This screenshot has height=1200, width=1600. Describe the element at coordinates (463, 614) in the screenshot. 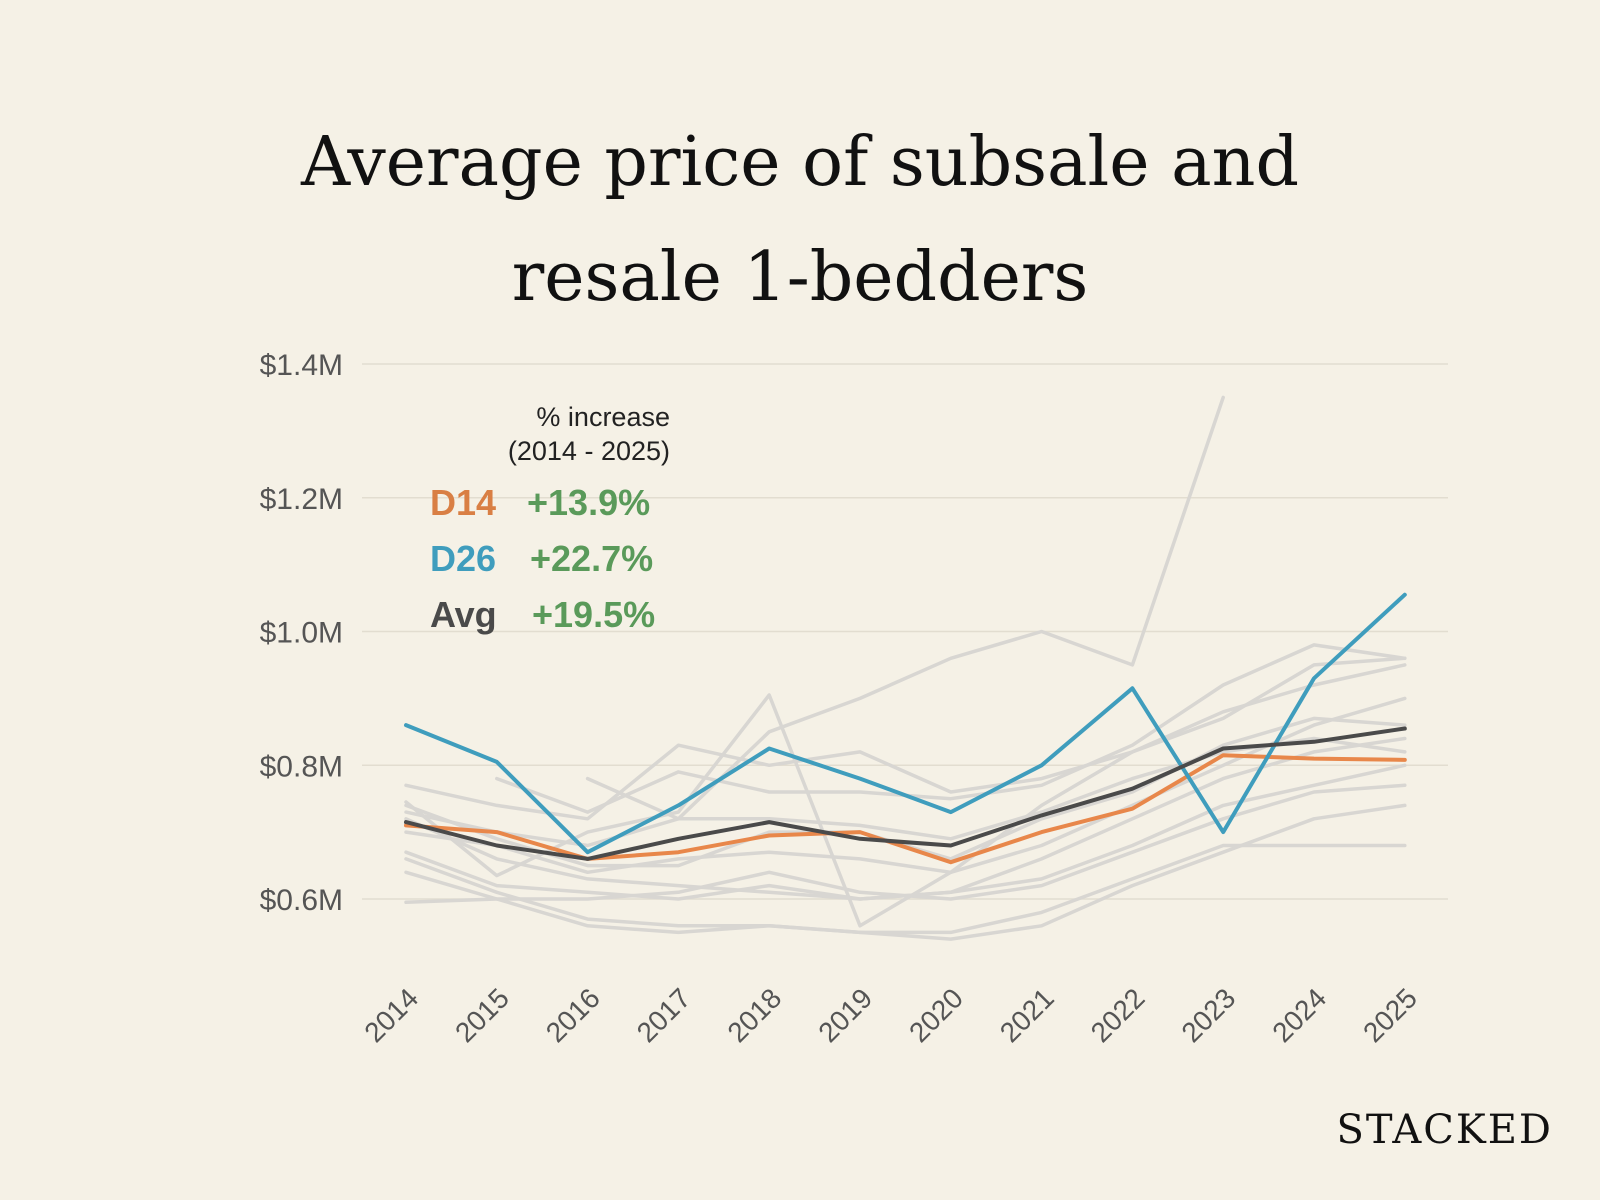

I see `legend-name-avg: Avg` at that location.